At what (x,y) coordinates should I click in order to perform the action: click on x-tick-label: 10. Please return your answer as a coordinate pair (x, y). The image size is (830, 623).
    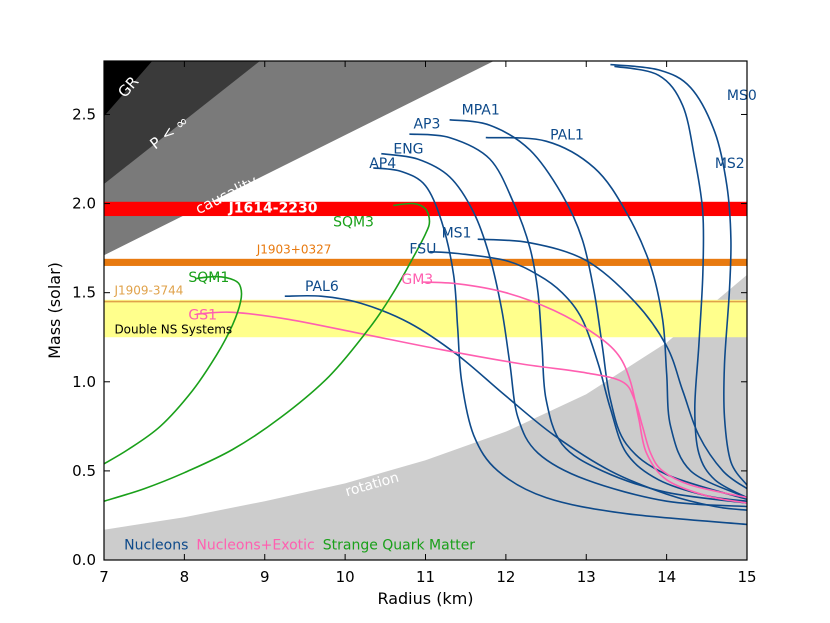
    Looking at the image, I should click on (345, 577).